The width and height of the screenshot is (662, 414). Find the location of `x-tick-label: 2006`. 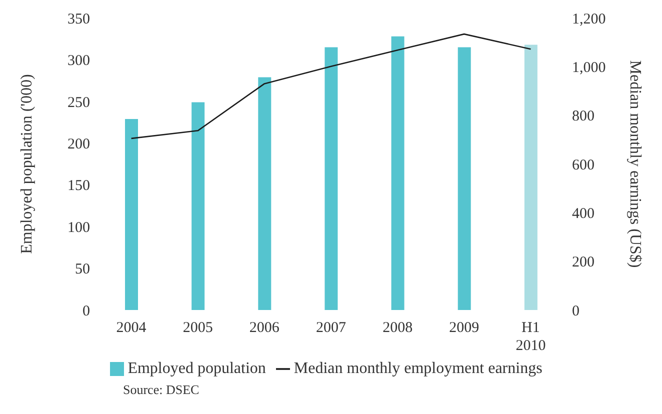

x-tick-label: 2006 is located at coordinates (264, 328).